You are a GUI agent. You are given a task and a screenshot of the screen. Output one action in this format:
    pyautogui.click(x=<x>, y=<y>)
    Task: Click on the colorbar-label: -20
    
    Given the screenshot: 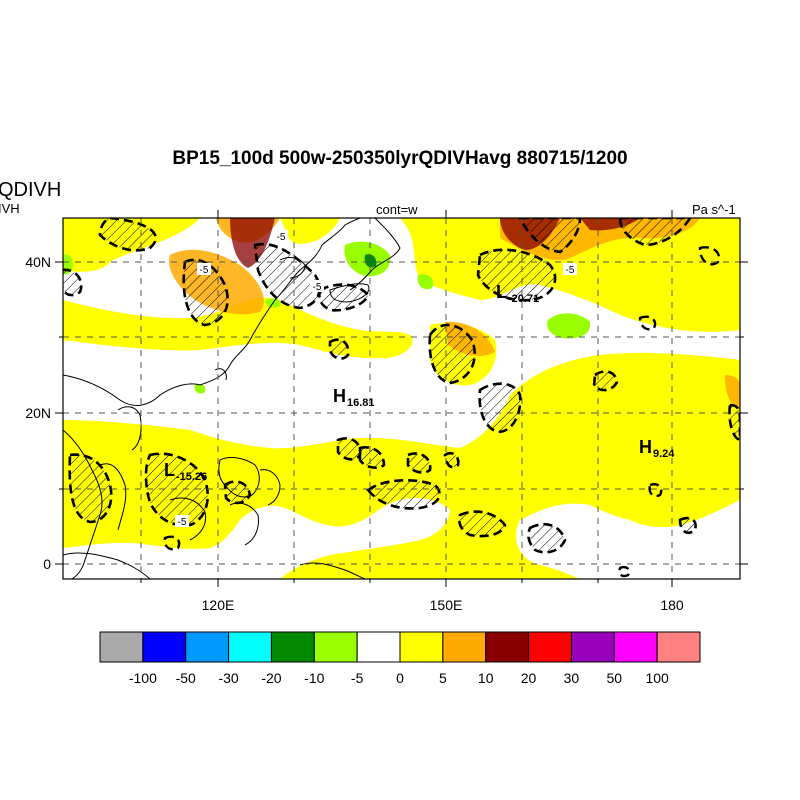 What is the action you would take?
    pyautogui.click(x=271, y=678)
    